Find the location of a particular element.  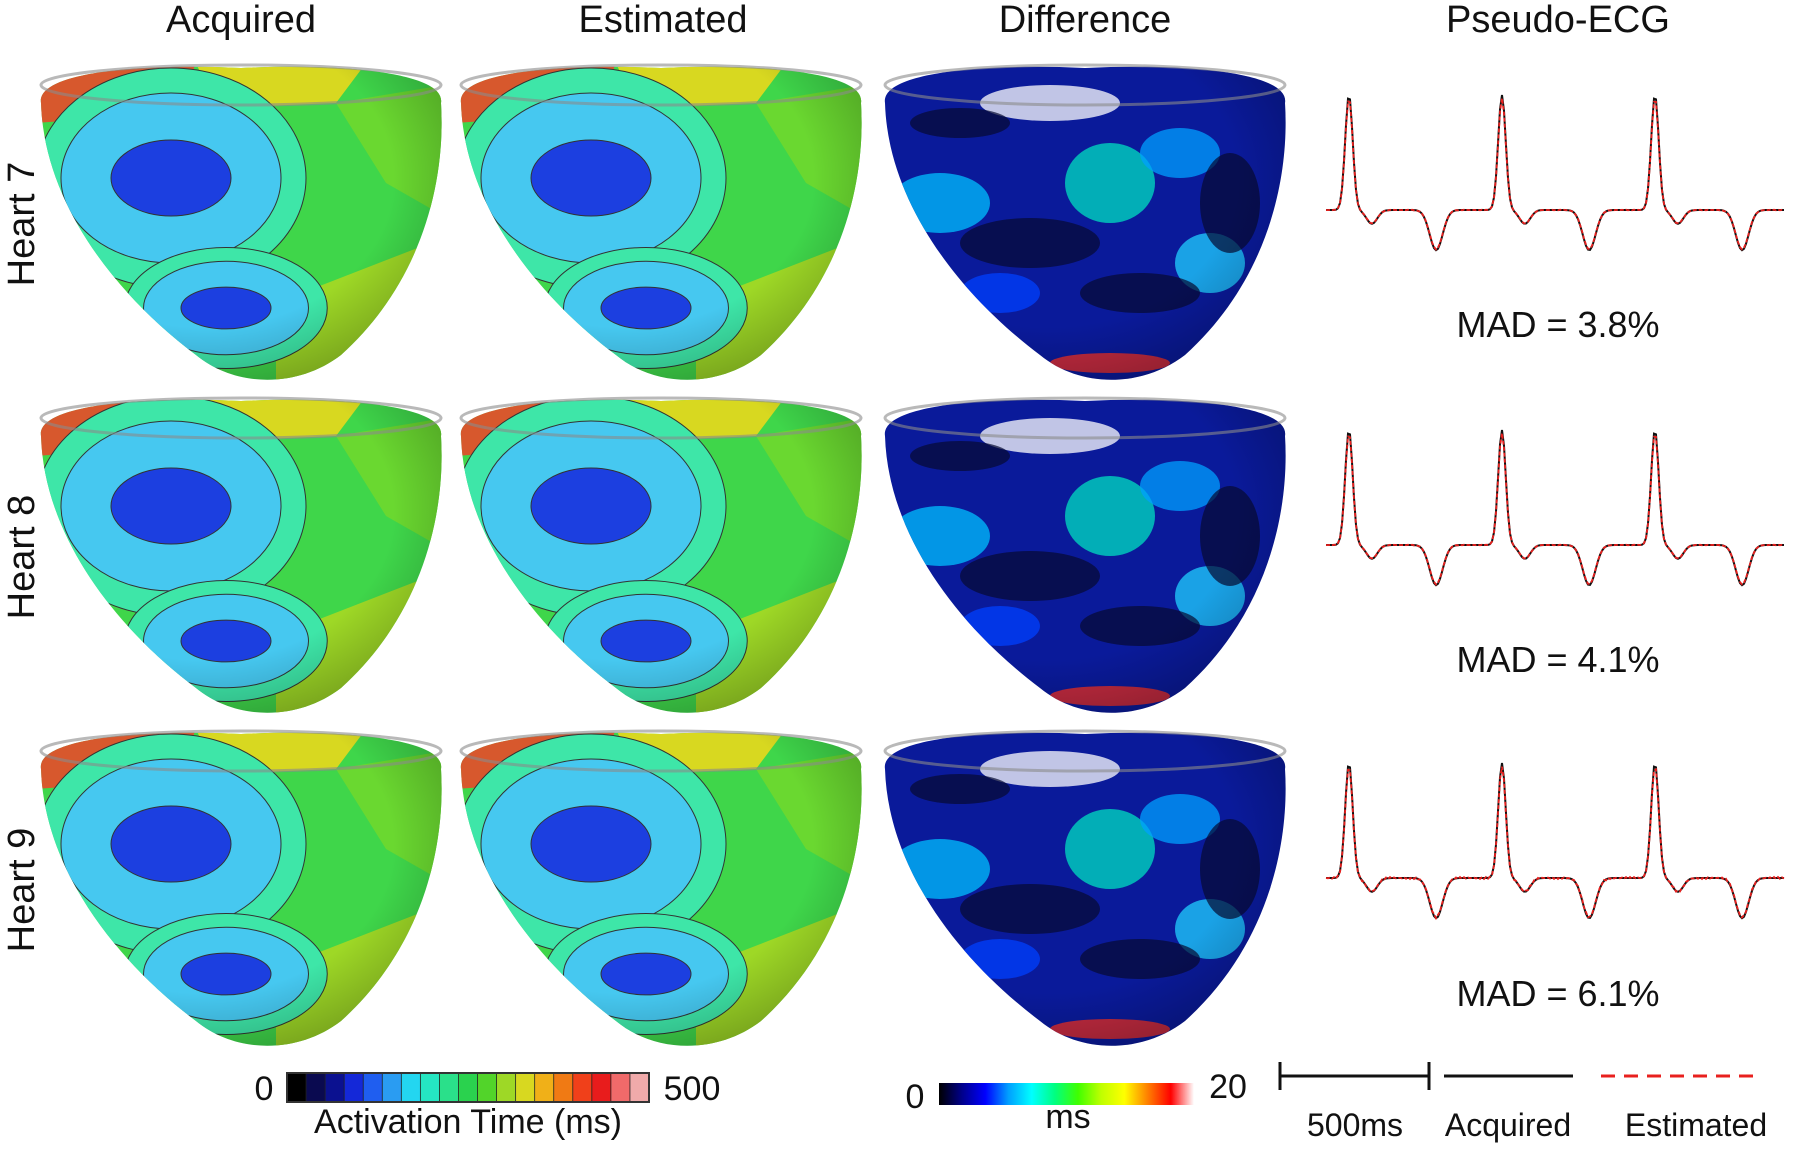

difference-colorbar-label: ms is located at coordinates (1067, 1117).